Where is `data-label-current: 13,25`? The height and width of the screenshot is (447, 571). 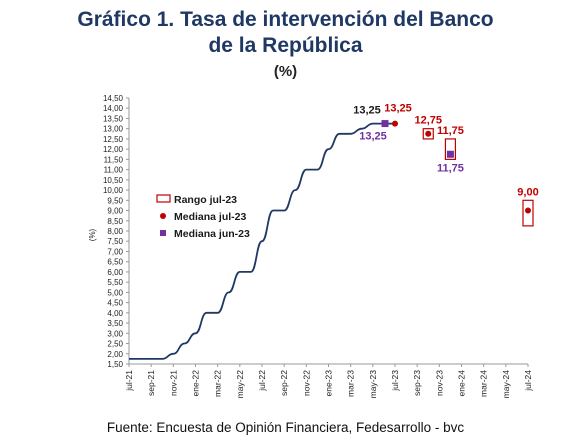
data-label-current: 13,25 is located at coordinates (367, 111).